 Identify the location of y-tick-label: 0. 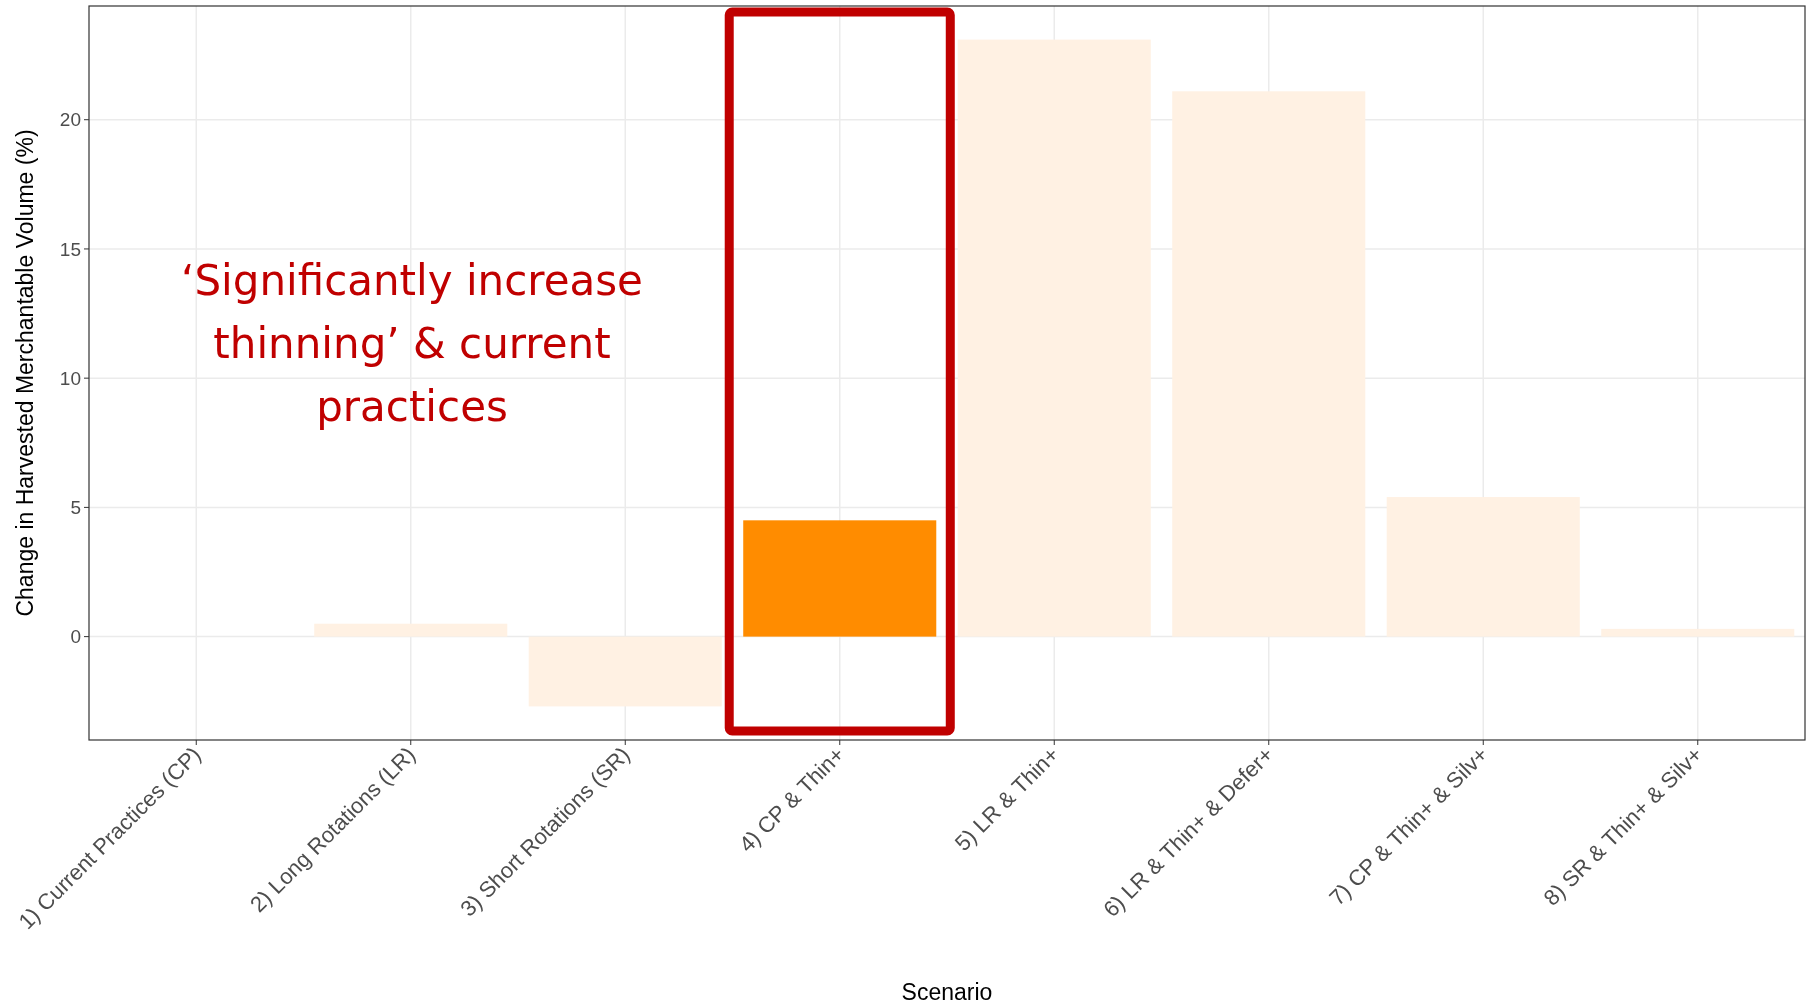
(75, 637).